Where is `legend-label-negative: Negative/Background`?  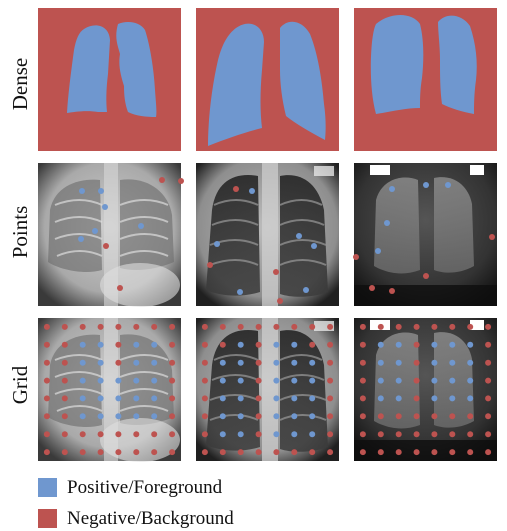 legend-label-negative: Negative/Background is located at coordinates (150, 518).